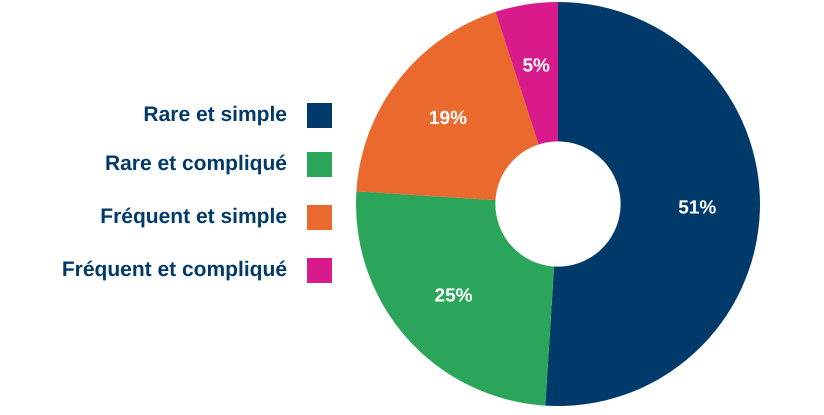 The image size is (824, 415). I want to click on data-label: 51%, so click(697, 208).